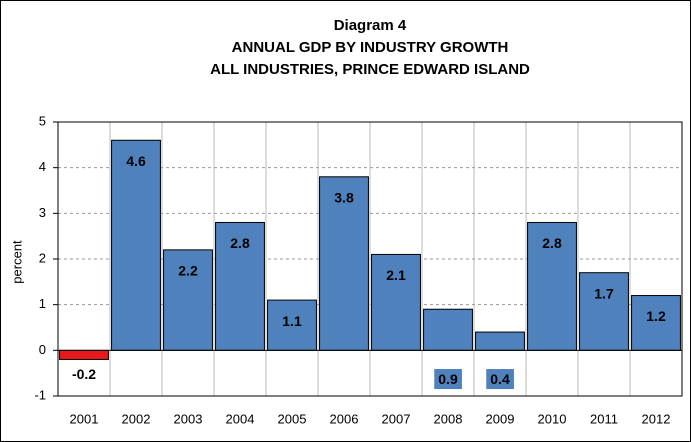 The width and height of the screenshot is (691, 442). What do you see at coordinates (448, 418) in the screenshot?
I see `x-tick-label: 2008` at bounding box center [448, 418].